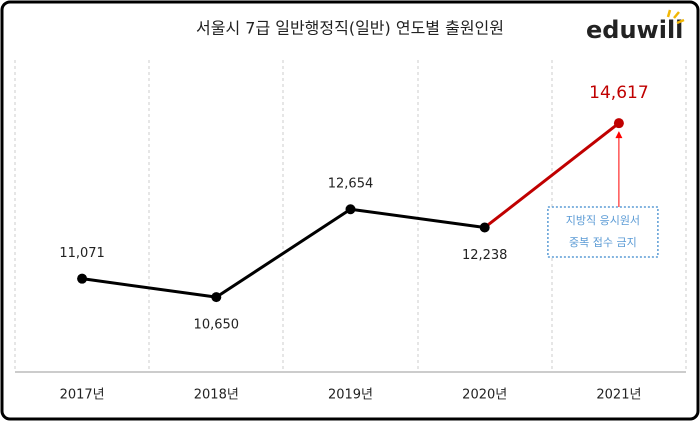 This screenshot has height=425, width=700. I want to click on data-label: 14,617, so click(618, 93).